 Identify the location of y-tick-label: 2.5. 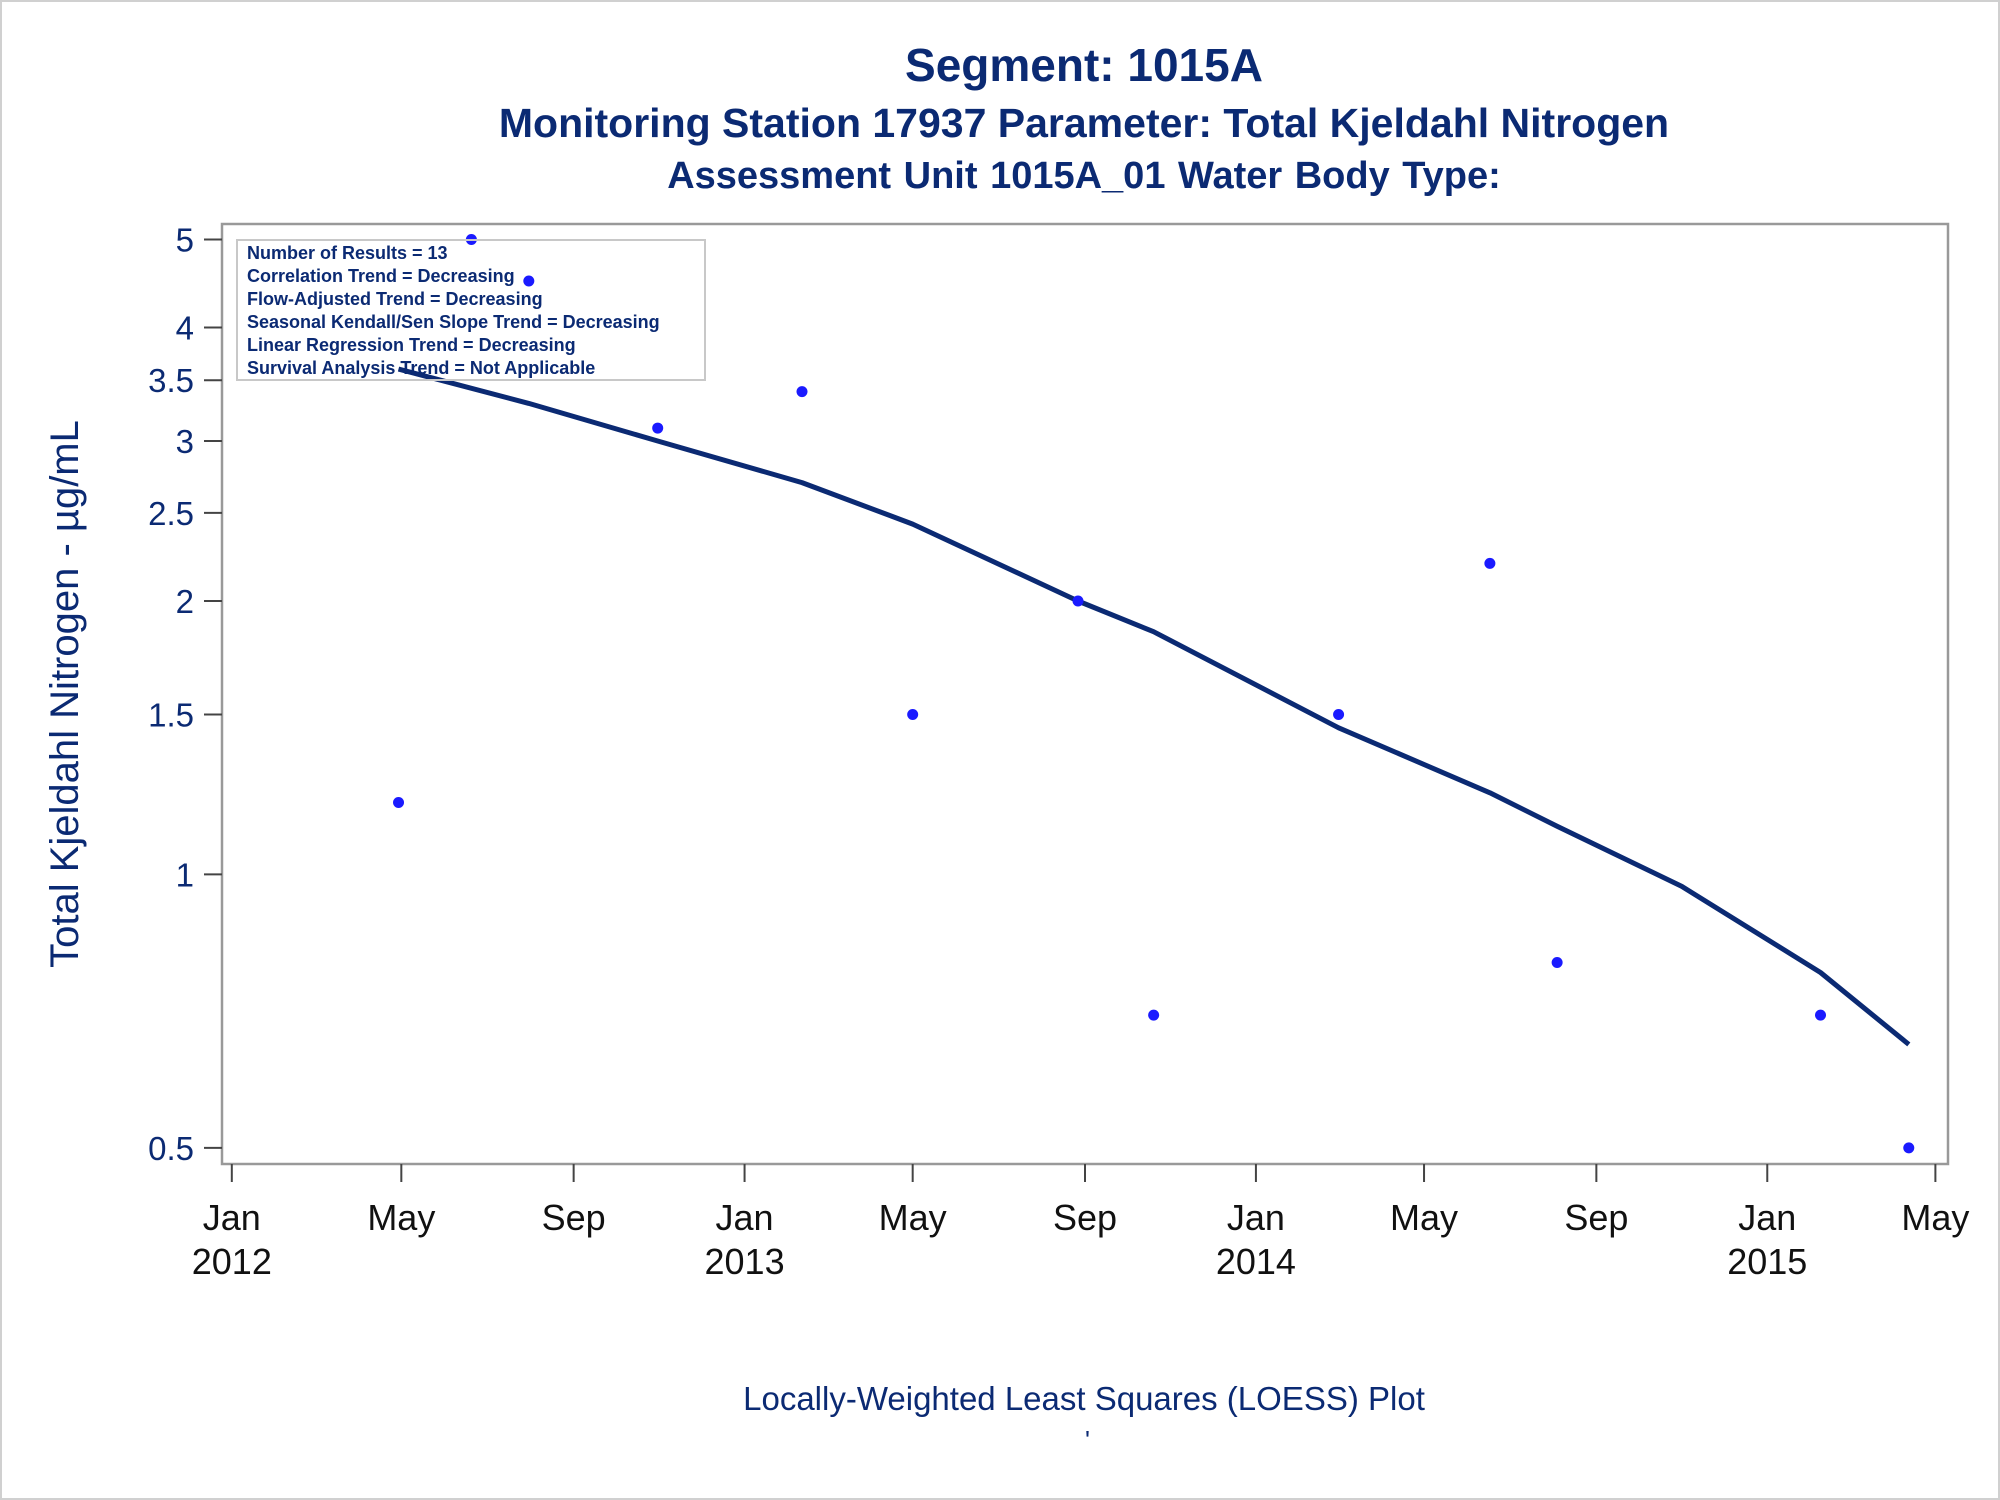
(171, 513).